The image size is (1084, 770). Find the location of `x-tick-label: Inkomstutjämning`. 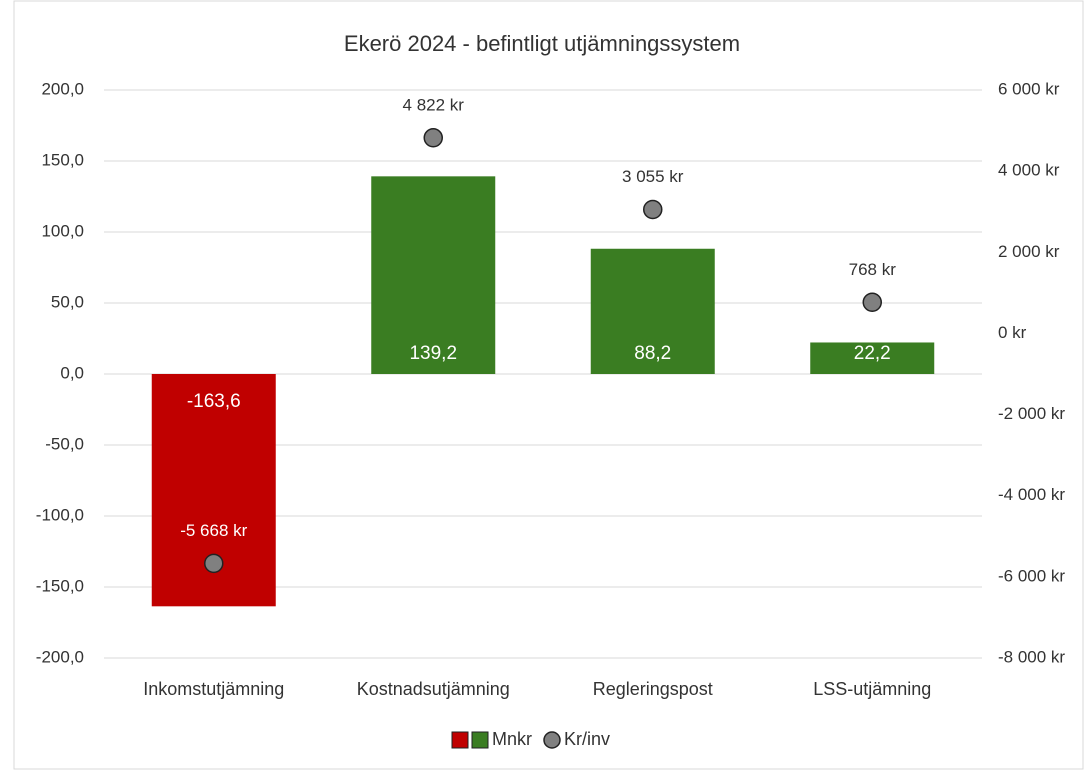

x-tick-label: Inkomstutjämning is located at coordinates (213, 689).